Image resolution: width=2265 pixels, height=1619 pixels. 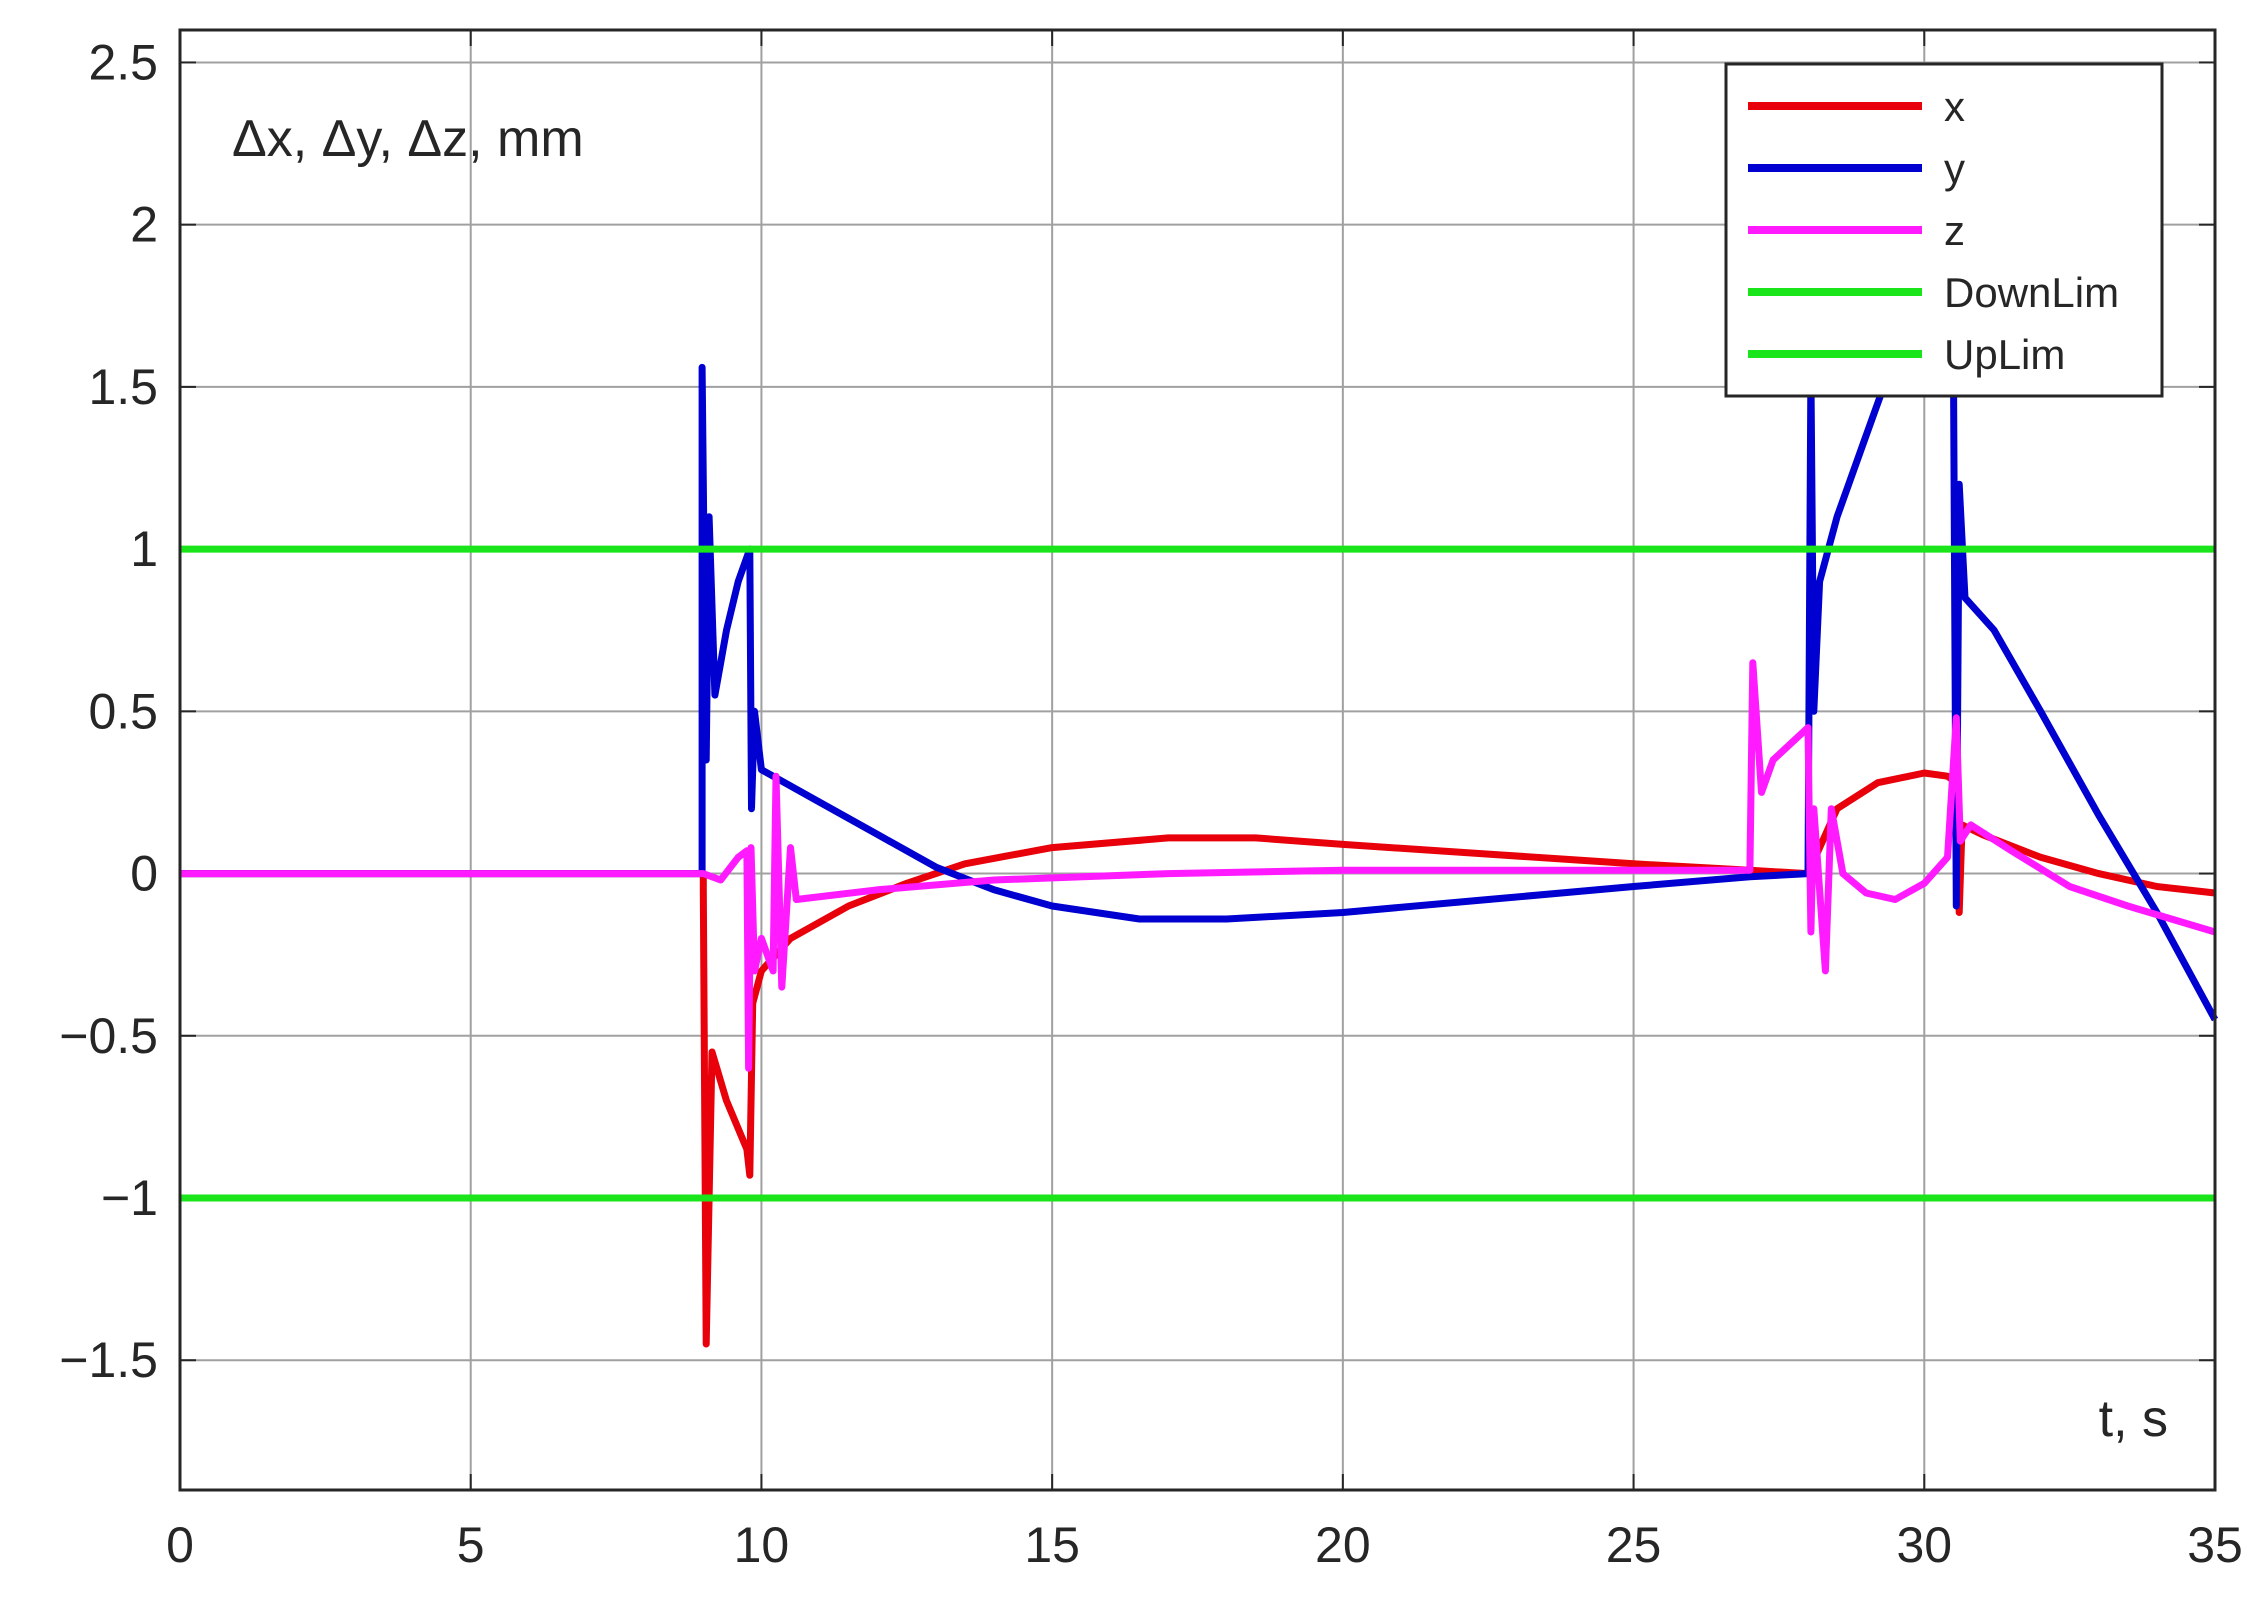 What do you see at coordinates (123, 387) in the screenshot?
I see `y-tick-label: 1.5` at bounding box center [123, 387].